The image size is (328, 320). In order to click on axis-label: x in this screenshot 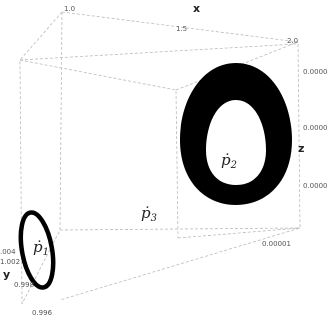, I will do `click(196, 8)`.